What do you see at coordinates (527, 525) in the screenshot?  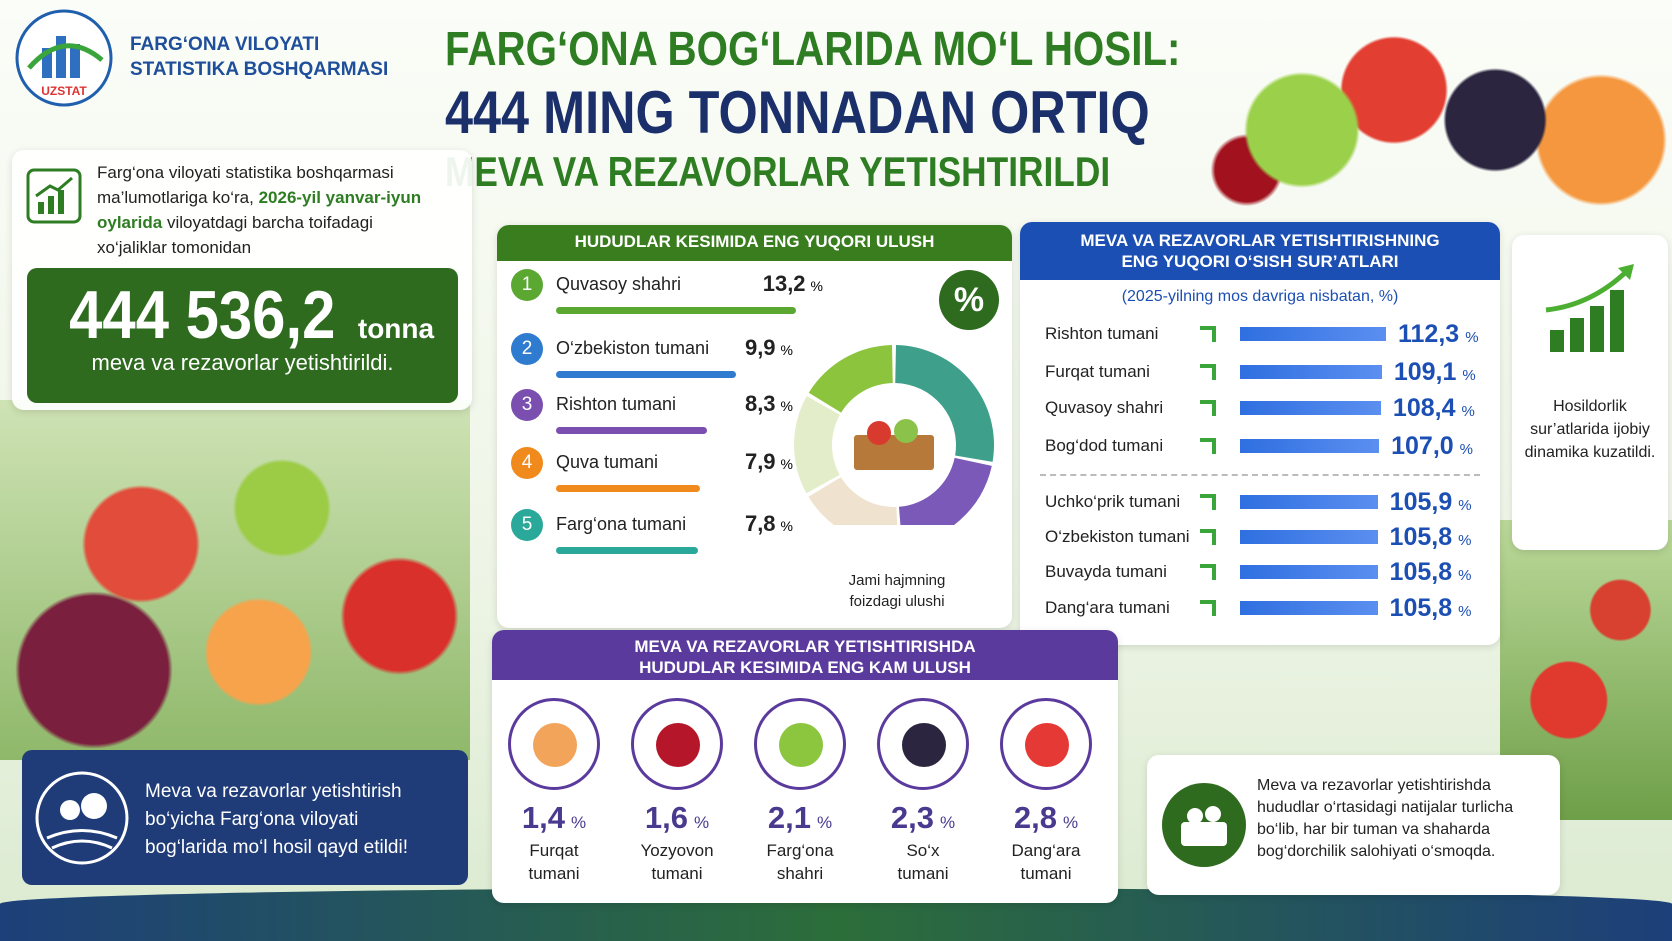 I see `rank-badge: 5` at bounding box center [527, 525].